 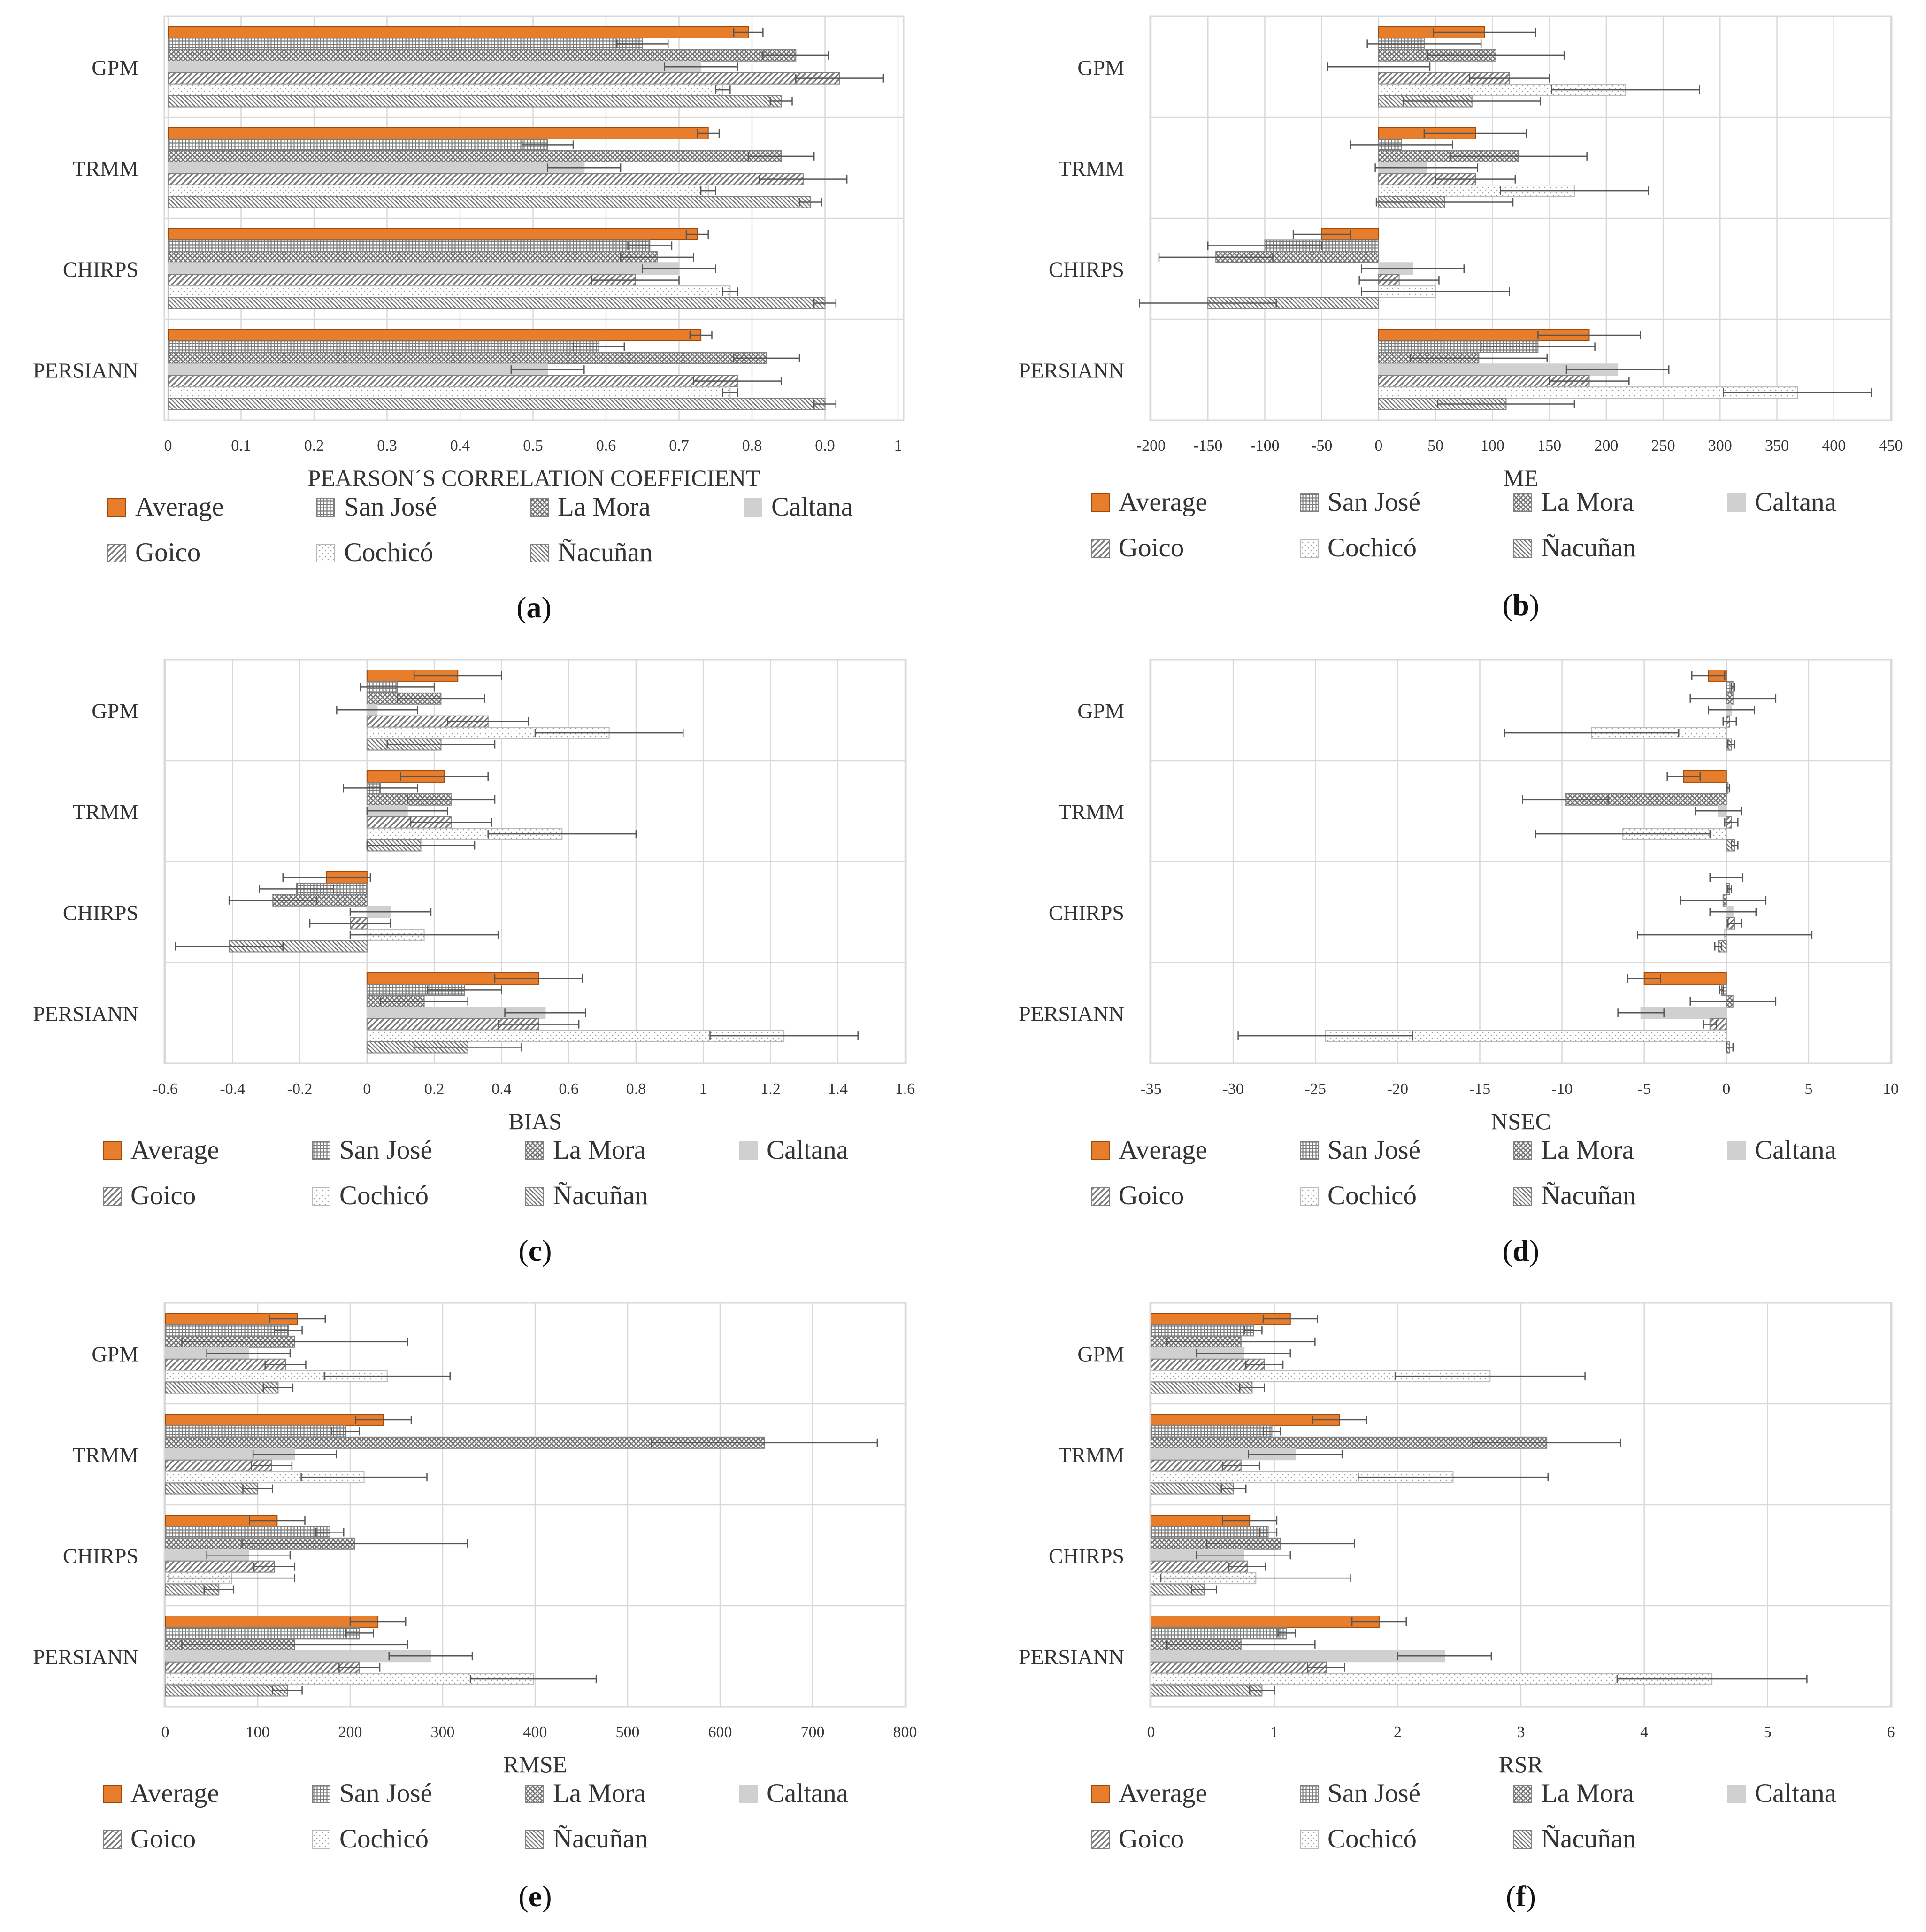 What do you see at coordinates (1549, 445) in the screenshot?
I see `tick-label: 150` at bounding box center [1549, 445].